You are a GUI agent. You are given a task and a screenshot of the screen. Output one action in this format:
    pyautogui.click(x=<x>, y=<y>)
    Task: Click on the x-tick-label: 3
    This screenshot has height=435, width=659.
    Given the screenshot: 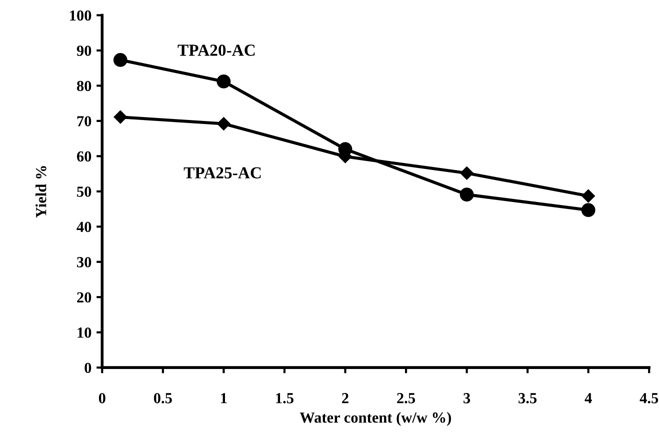 What is the action you would take?
    pyautogui.click(x=467, y=398)
    